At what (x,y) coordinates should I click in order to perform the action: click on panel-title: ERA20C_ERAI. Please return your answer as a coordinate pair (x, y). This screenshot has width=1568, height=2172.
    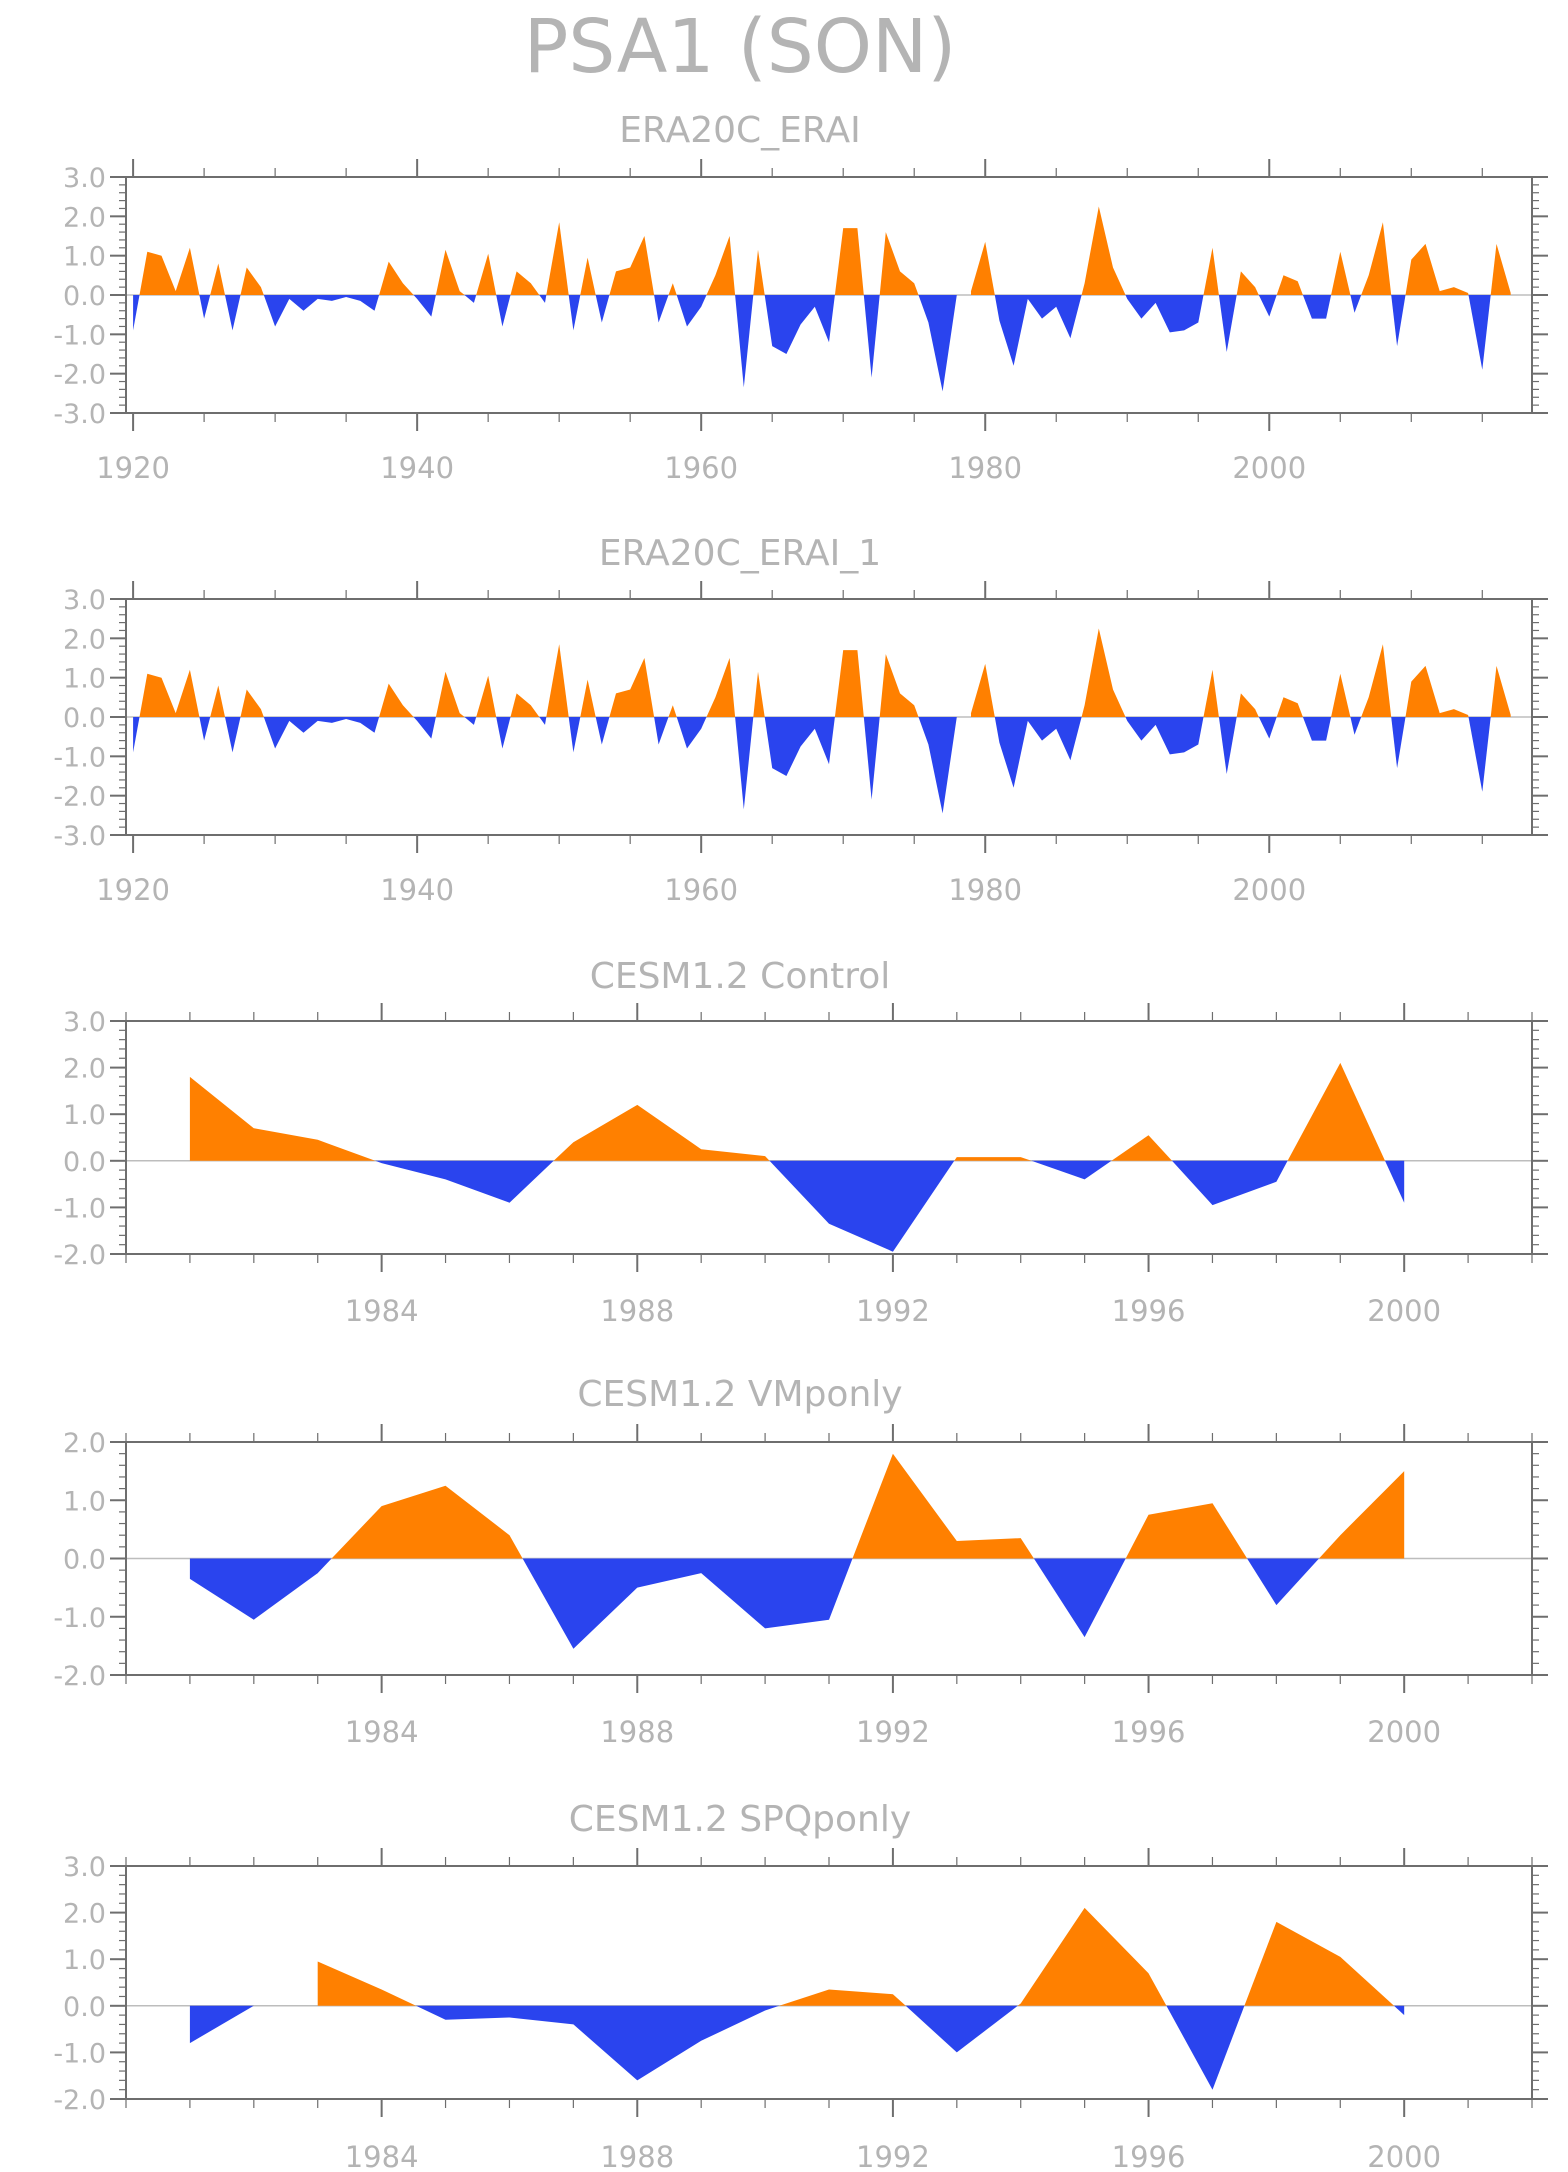
    Looking at the image, I should click on (739, 130).